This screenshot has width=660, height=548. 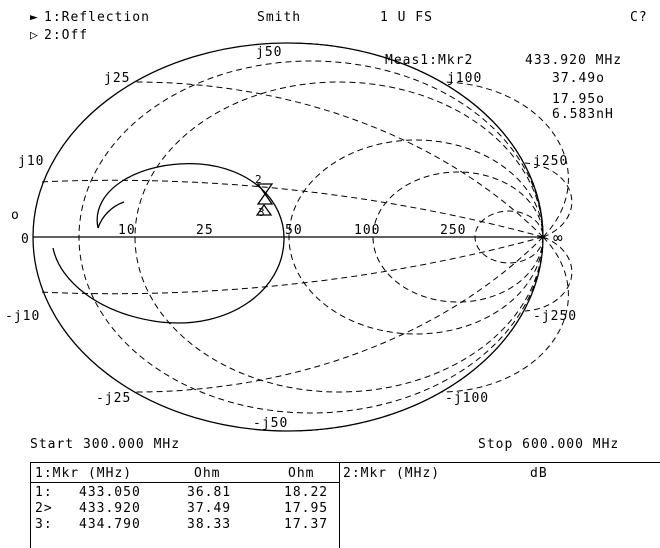 What do you see at coordinates (290, 208) in the screenshot?
I see `reactance-arc-j10` at bounding box center [290, 208].